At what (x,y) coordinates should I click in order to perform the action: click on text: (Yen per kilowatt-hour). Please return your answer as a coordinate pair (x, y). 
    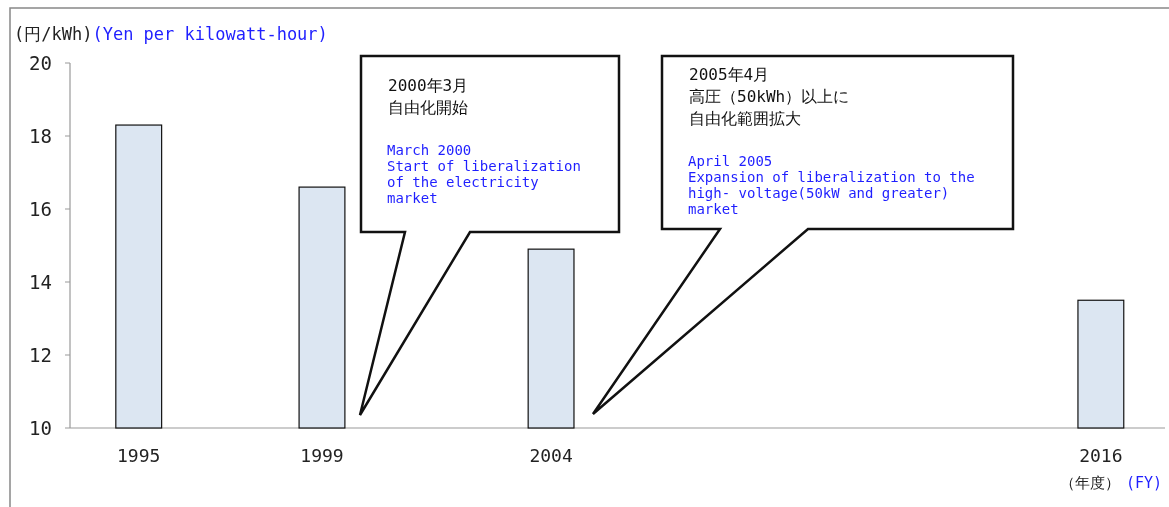
    Looking at the image, I should click on (210, 34).